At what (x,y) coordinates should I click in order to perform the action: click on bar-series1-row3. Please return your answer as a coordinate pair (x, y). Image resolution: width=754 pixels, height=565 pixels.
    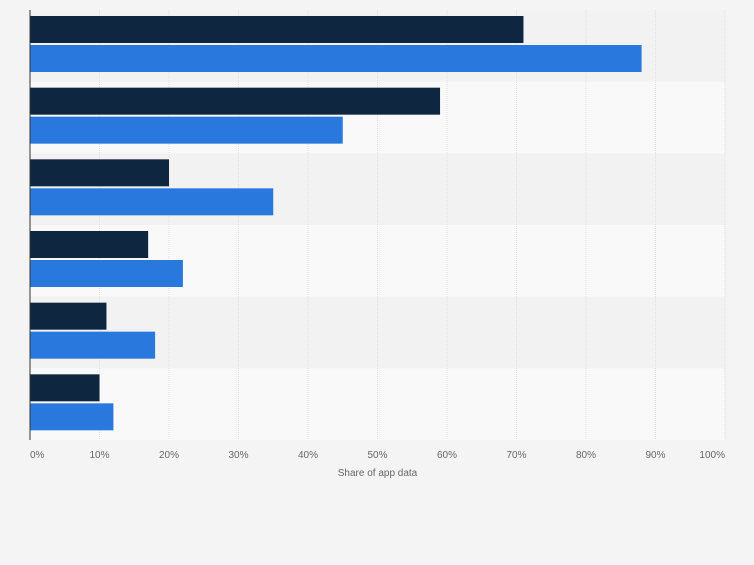
    Looking at the image, I should click on (99, 173).